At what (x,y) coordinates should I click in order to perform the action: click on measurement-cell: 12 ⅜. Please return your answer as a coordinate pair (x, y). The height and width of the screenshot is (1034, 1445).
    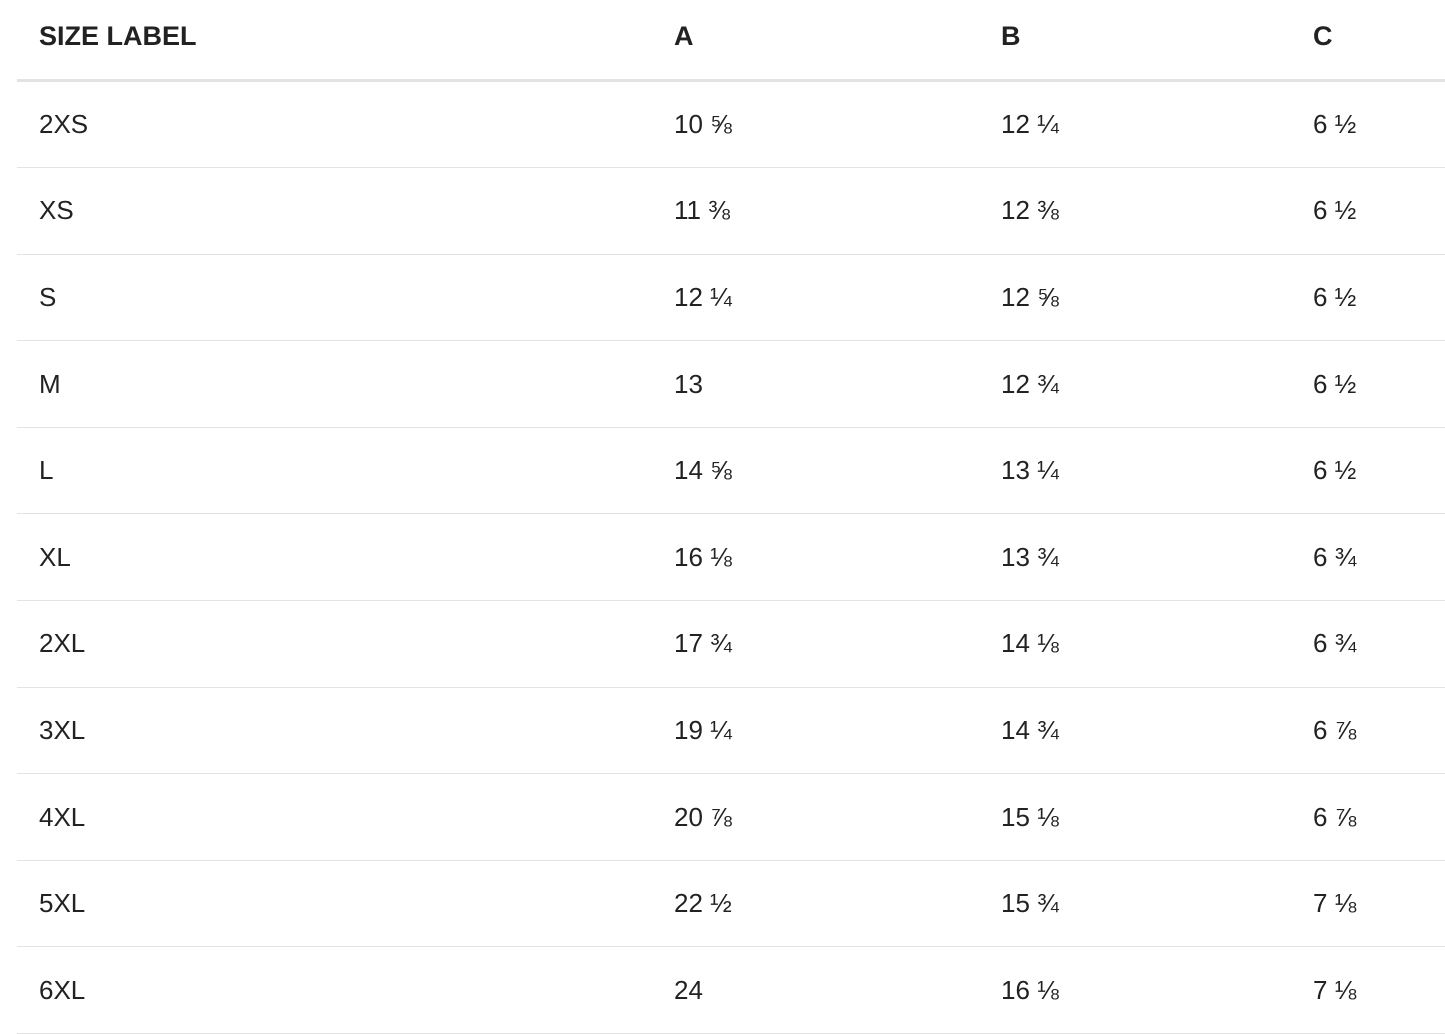
    Looking at the image, I should click on (1135, 211).